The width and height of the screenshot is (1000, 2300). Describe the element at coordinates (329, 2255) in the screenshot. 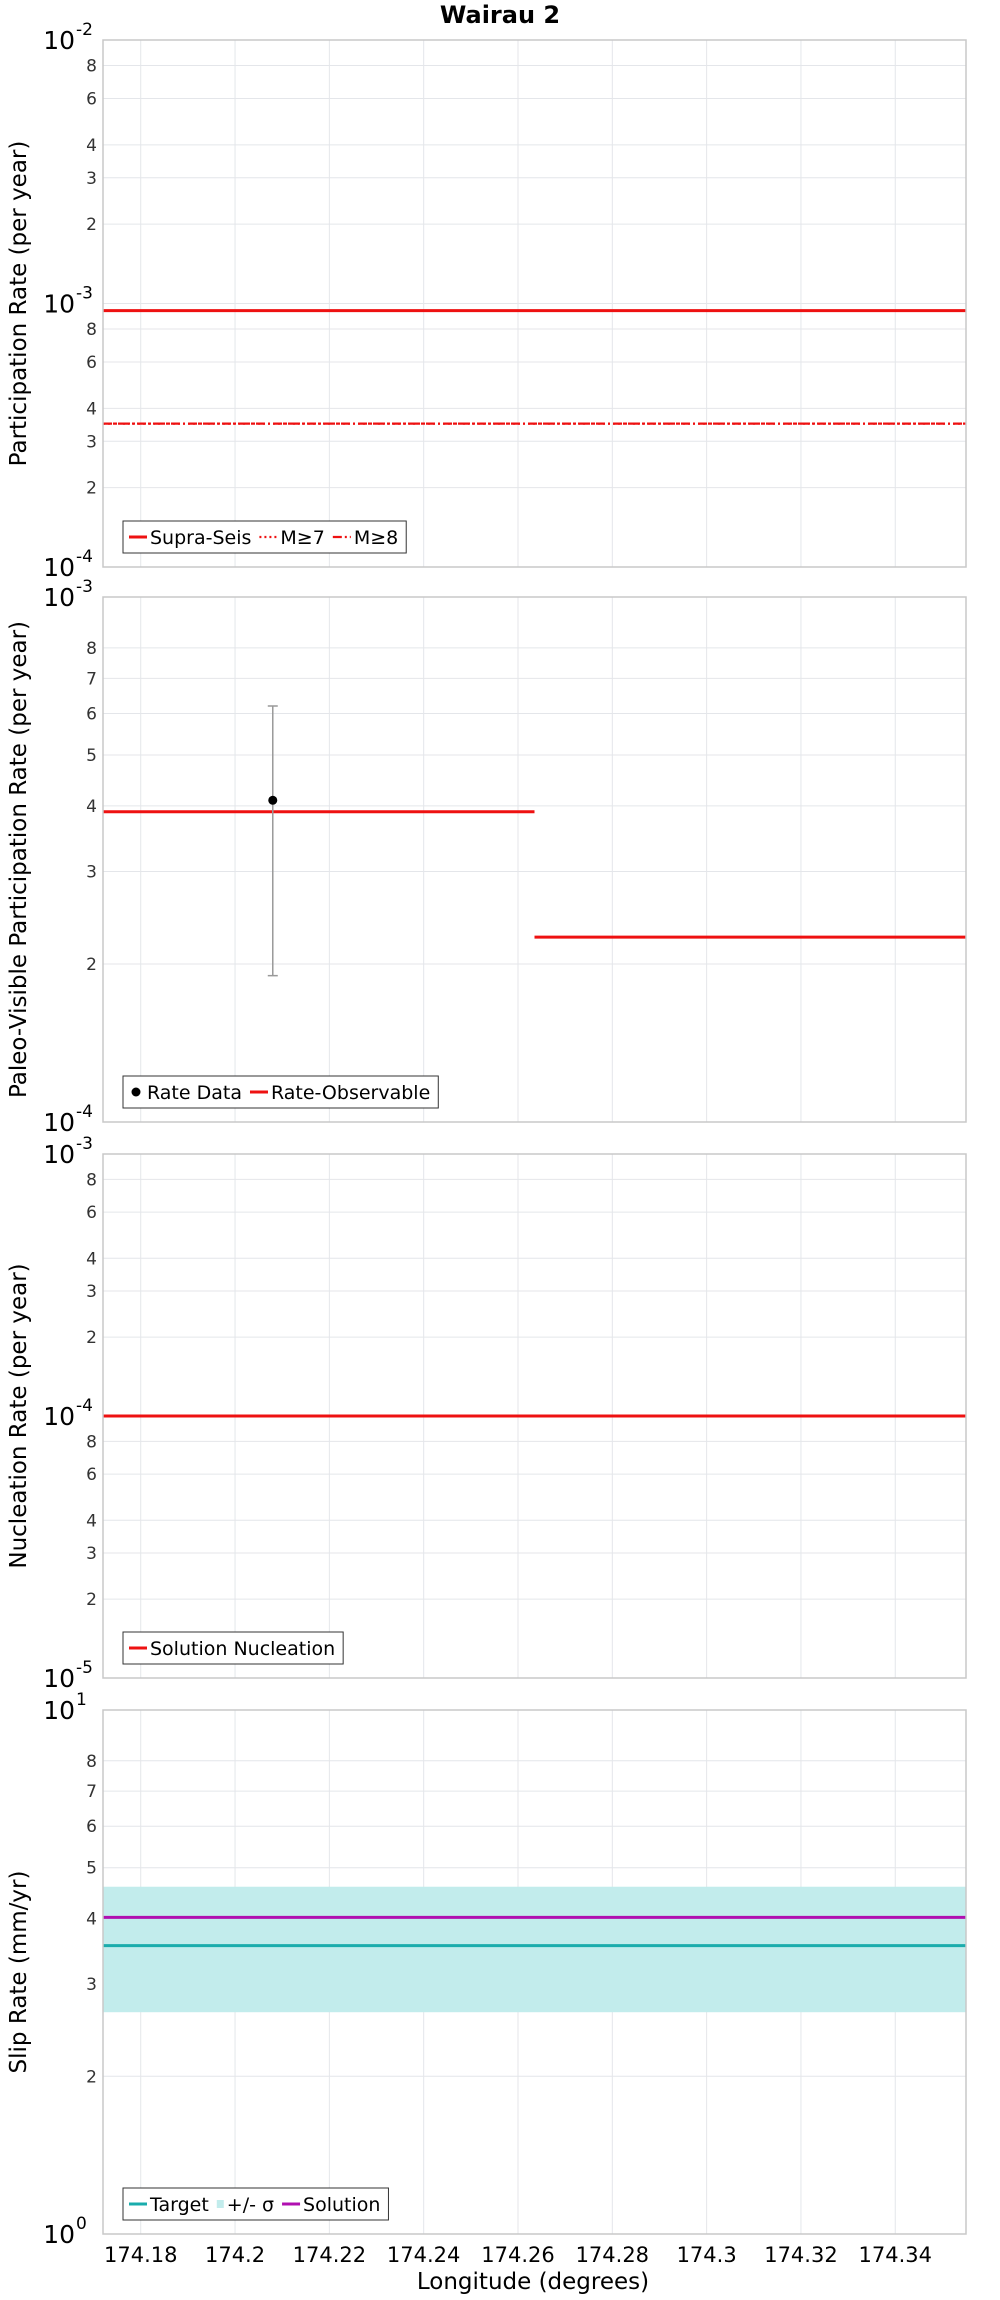

I see `x-tick-label: 174.22` at that location.